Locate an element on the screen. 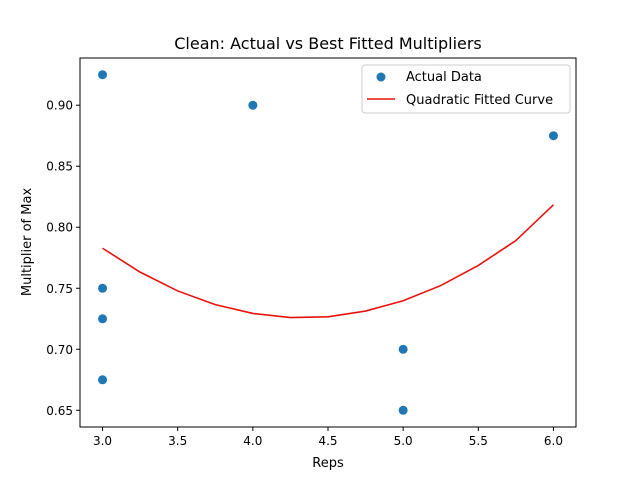  legend-label-fitted-curve: Quadratic Fitted Curve is located at coordinates (479, 100).